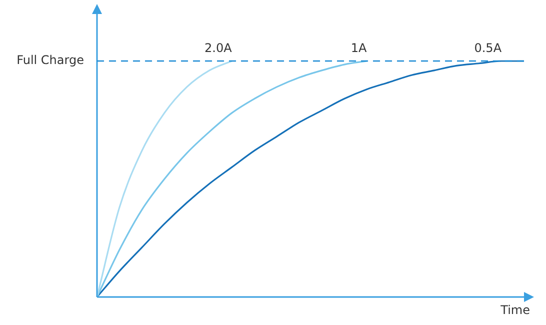 This screenshot has height=325, width=546. Describe the element at coordinates (488, 48) in the screenshot. I see `series-label: 0.5A` at that location.